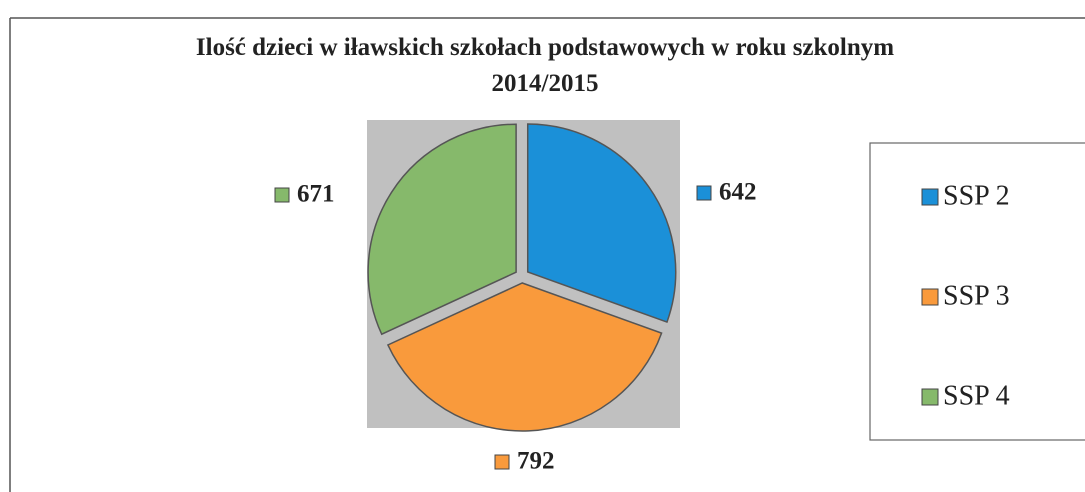 Image resolution: width=1085 pixels, height=492 pixels. I want to click on legend-label: SSP 4, so click(976, 395).